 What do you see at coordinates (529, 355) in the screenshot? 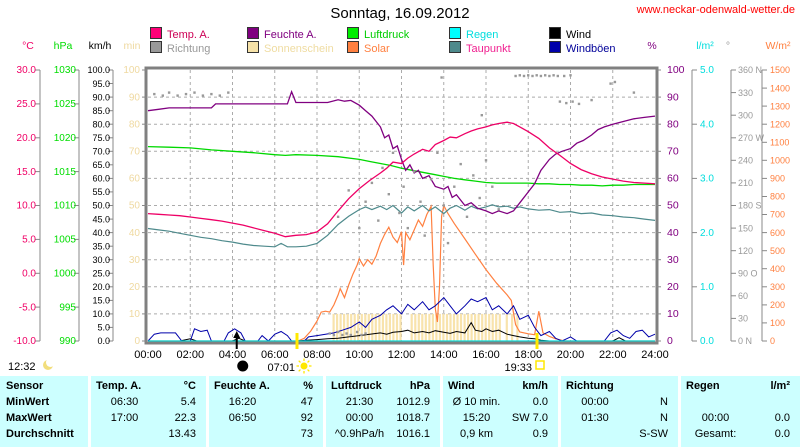
I see `x-tick-label: 18:00` at bounding box center [529, 355].